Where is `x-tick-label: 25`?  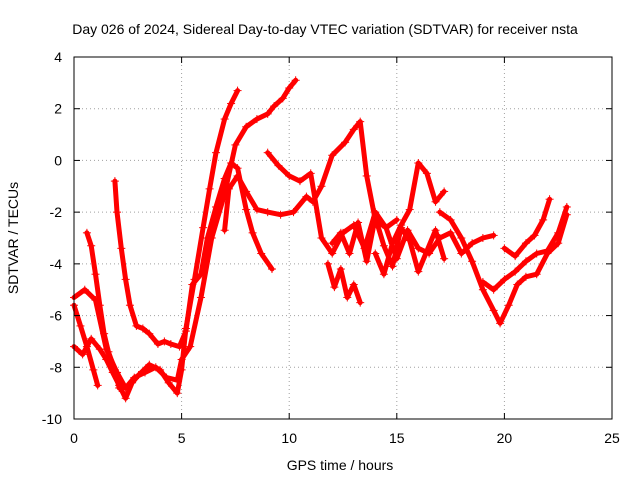
x-tick-label: 25 is located at coordinates (612, 438).